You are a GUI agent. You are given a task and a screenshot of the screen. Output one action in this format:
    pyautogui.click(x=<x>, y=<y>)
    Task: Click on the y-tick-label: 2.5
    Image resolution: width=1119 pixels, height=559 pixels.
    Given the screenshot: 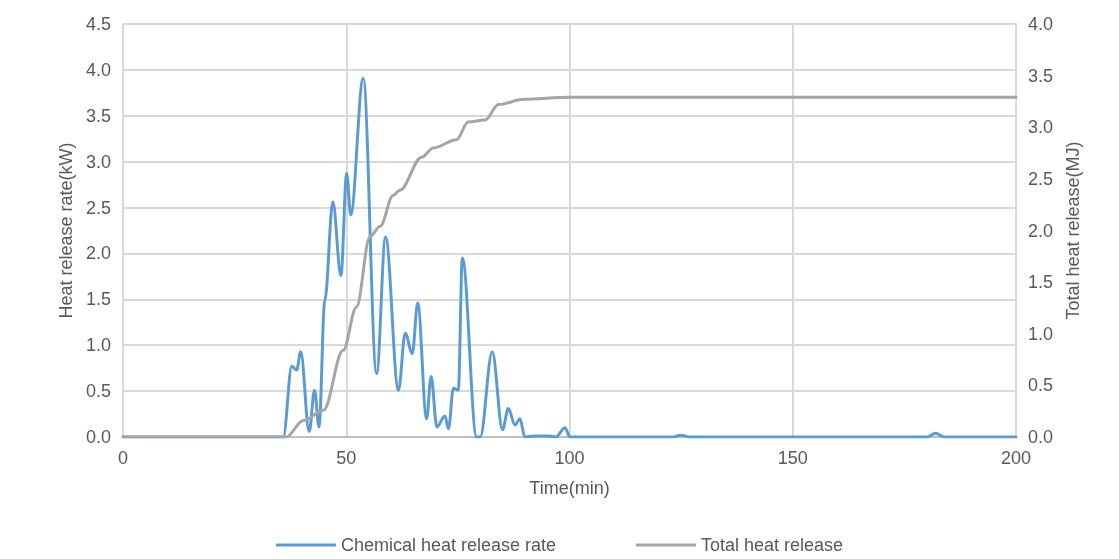 What is the action you would take?
    pyautogui.click(x=98, y=207)
    